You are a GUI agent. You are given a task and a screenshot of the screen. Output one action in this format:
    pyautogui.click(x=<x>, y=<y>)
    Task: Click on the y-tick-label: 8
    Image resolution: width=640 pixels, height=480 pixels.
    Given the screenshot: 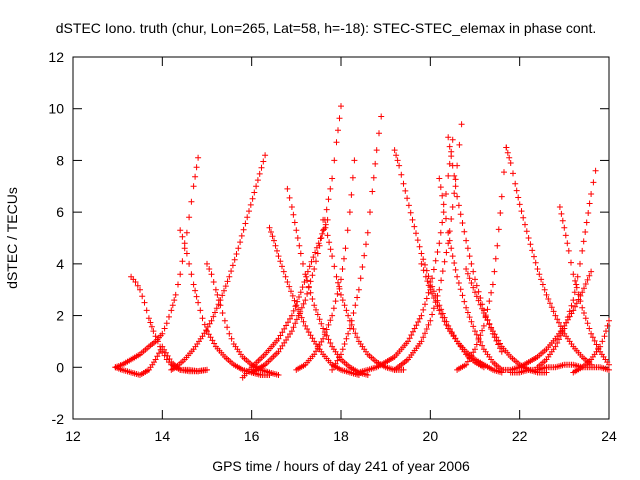 What is the action you would take?
    pyautogui.click(x=60, y=160)
    